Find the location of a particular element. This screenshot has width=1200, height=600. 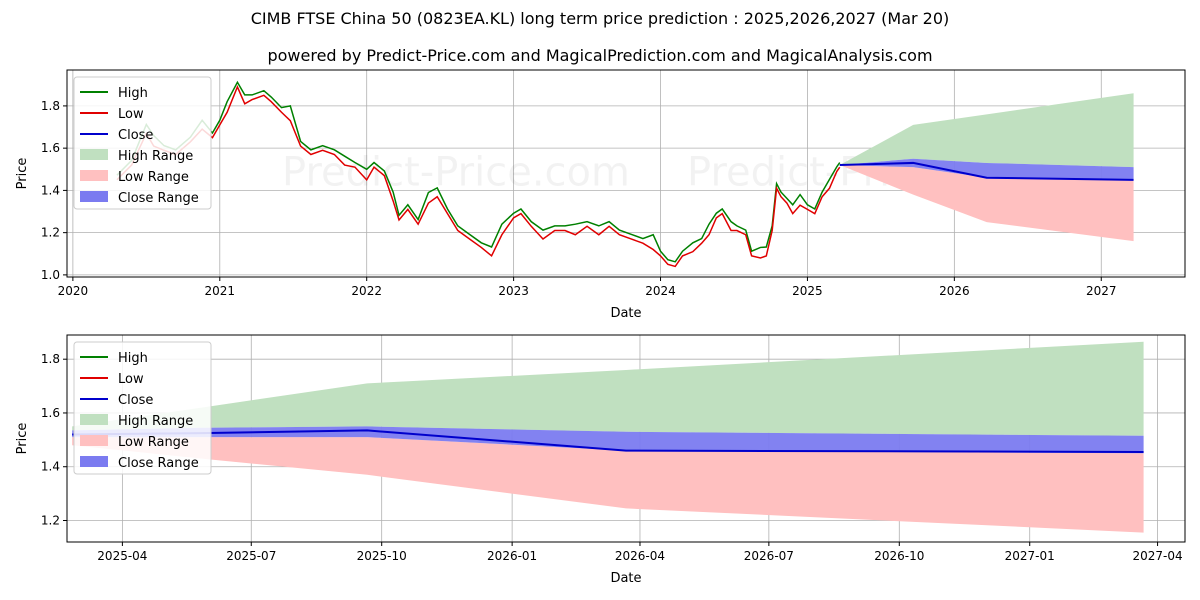

p1-x-tick-label: 2022 is located at coordinates (366, 291).